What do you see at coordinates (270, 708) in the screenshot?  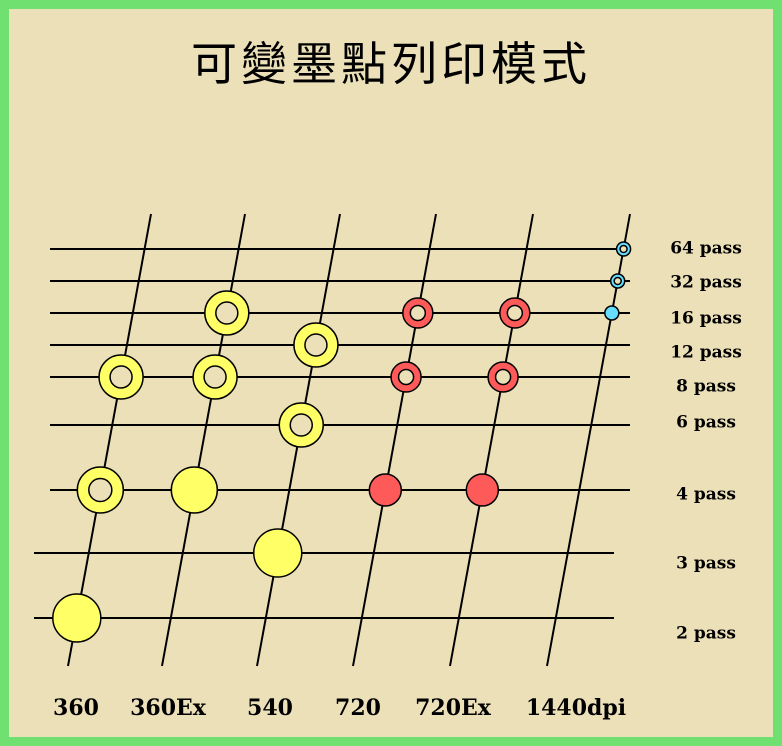 I see `resolution-label-540: 540` at bounding box center [270, 708].